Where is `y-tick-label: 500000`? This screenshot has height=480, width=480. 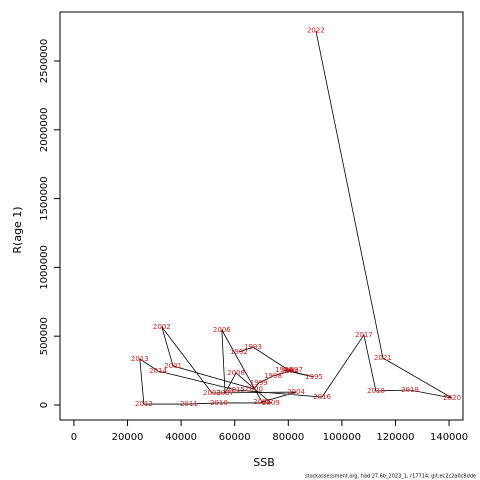
y-tick-label: 500000 is located at coordinates (44, 336).